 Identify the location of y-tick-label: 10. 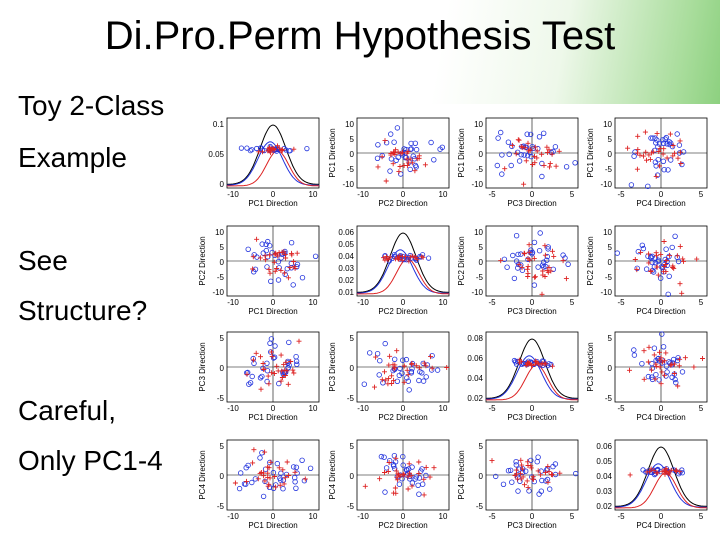
(607, 232).